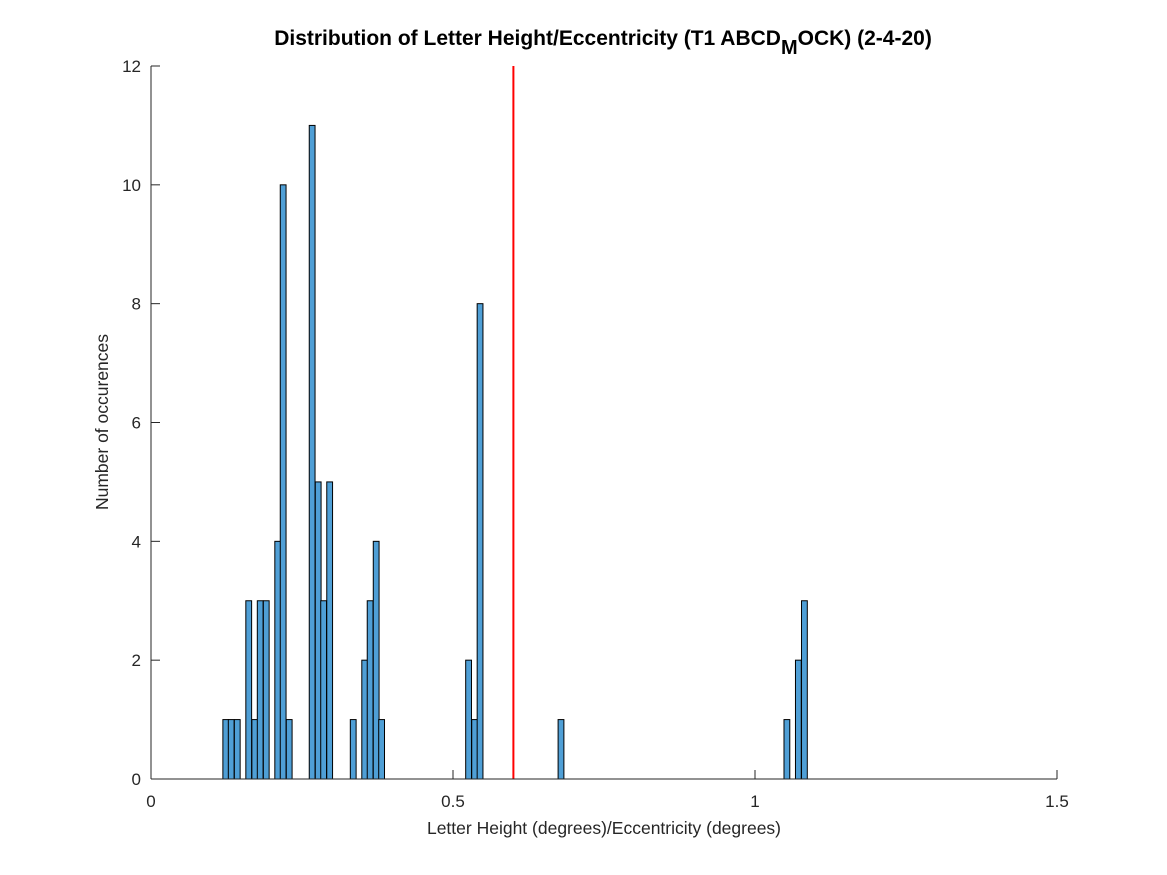 The height and width of the screenshot is (875, 1167). Describe the element at coordinates (131, 185) in the screenshot. I see `y-tick-label: 10` at that location.